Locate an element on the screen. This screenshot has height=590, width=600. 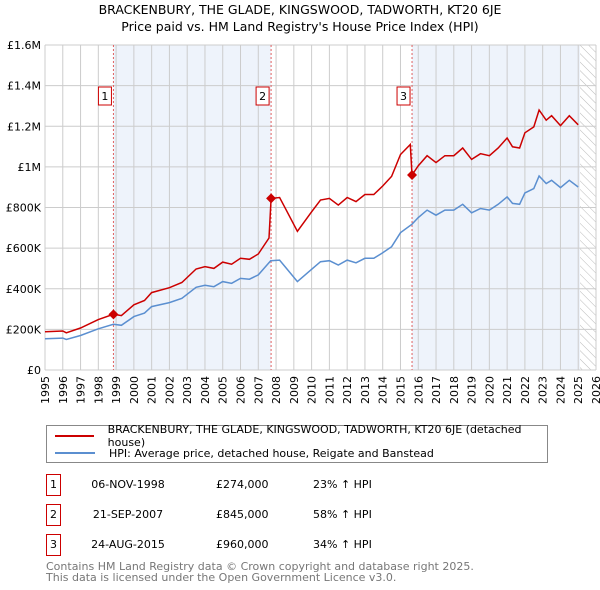
x-tick-label: 2015 is located at coordinates (400, 390).